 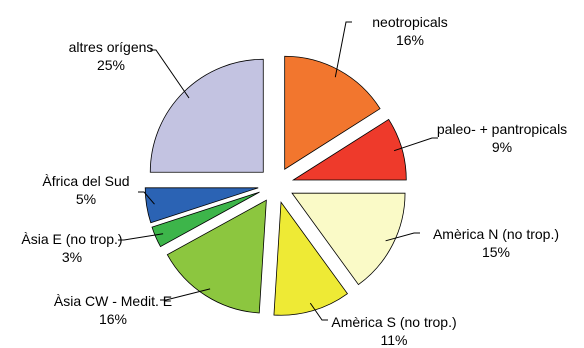 I want to click on label-asia-cw-value: 16%, so click(x=113, y=319).